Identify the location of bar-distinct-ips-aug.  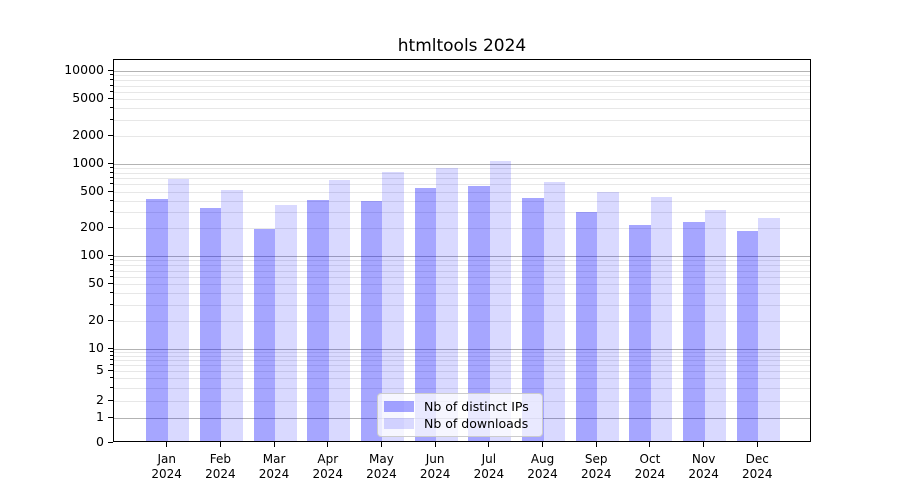
(533, 319).